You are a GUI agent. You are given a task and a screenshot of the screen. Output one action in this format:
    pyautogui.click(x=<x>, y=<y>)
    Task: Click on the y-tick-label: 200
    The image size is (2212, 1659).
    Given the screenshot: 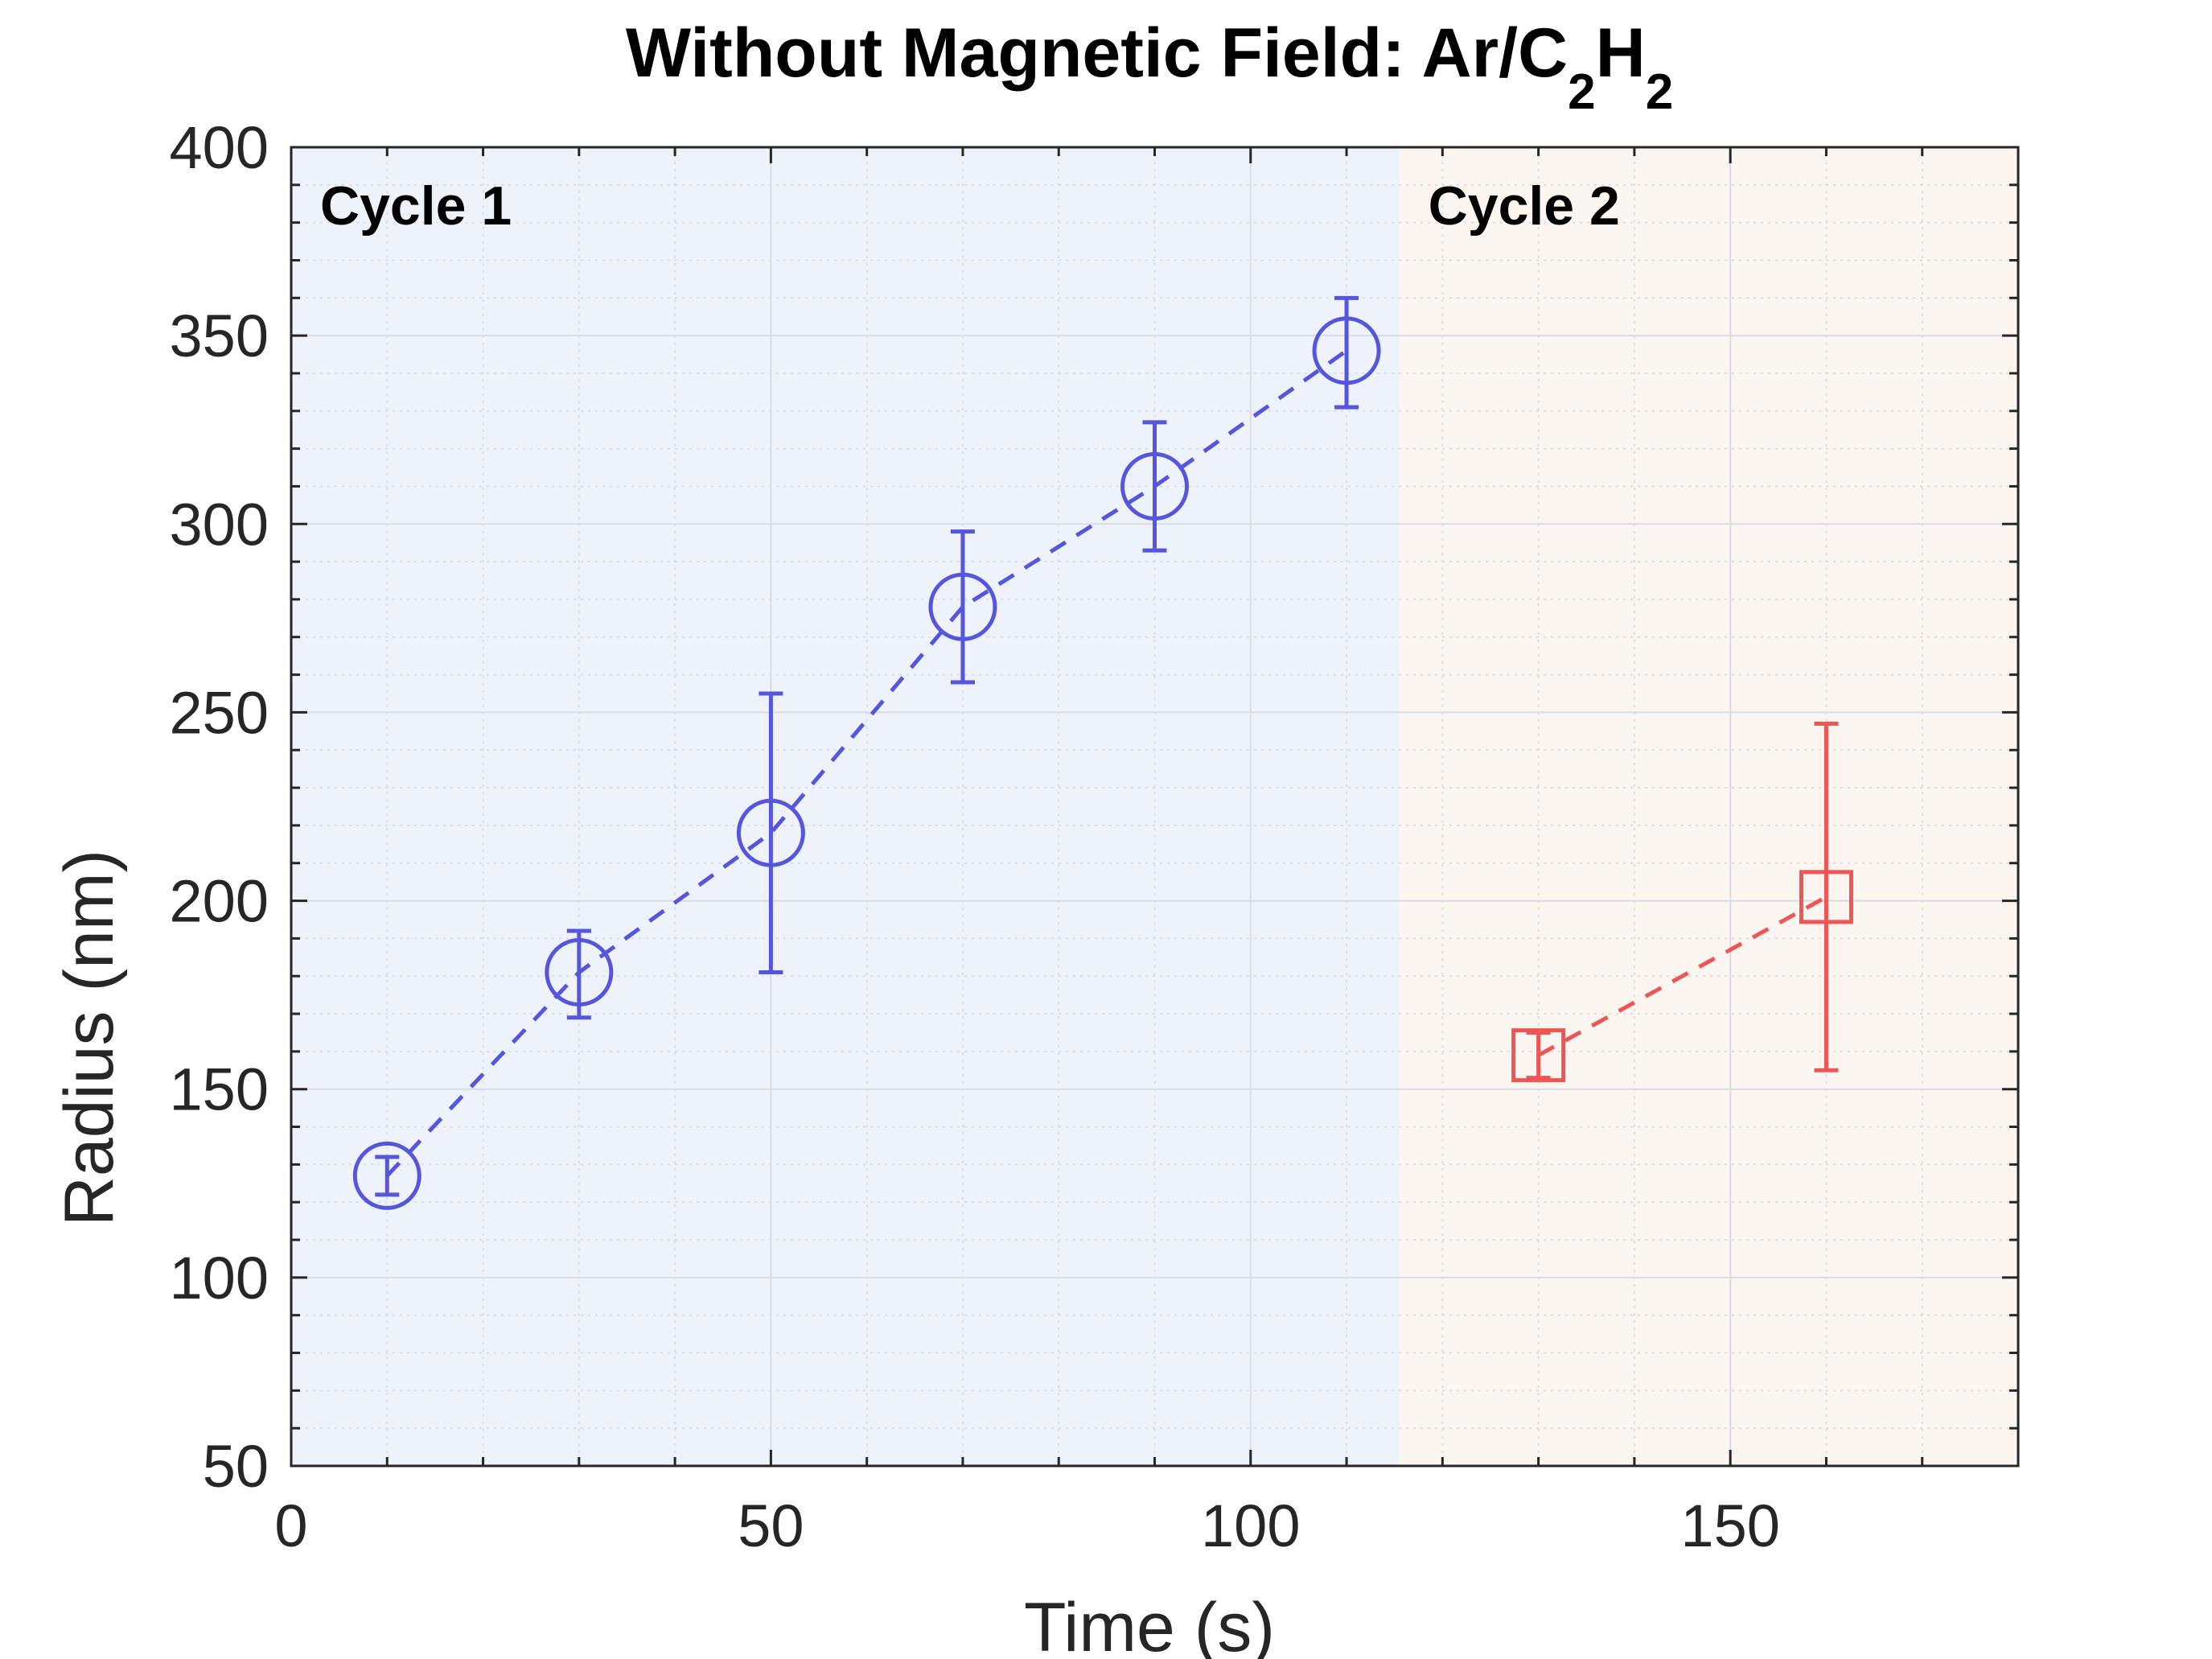 What is the action you would take?
    pyautogui.click(x=219, y=901)
    